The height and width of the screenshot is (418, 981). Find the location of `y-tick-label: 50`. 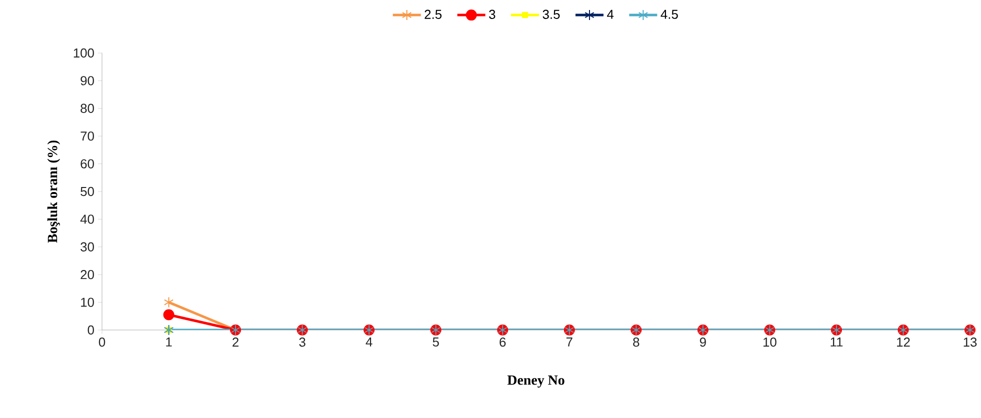

y-tick-label: 50 is located at coordinates (87, 191).